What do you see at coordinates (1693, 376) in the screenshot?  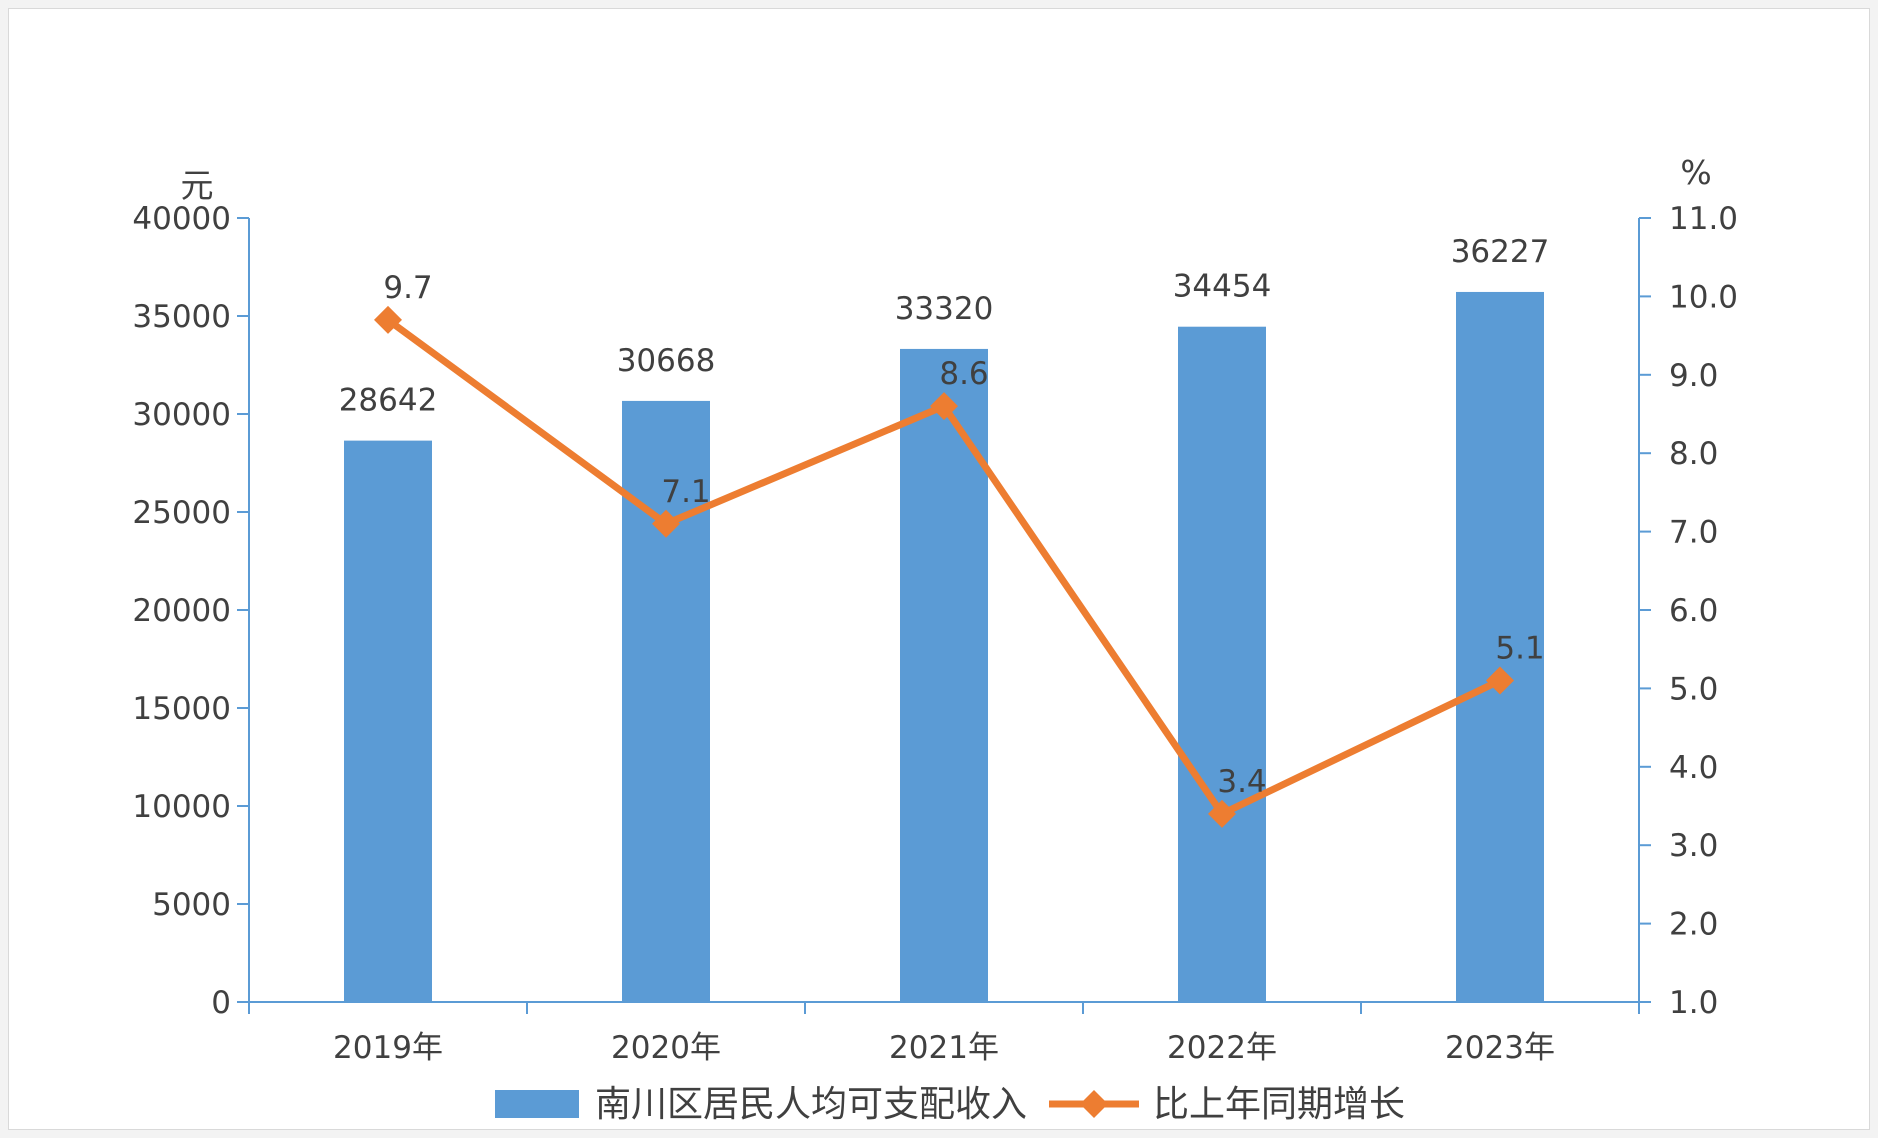 I see `right-axis-tick-label: 9.0` at bounding box center [1693, 376].